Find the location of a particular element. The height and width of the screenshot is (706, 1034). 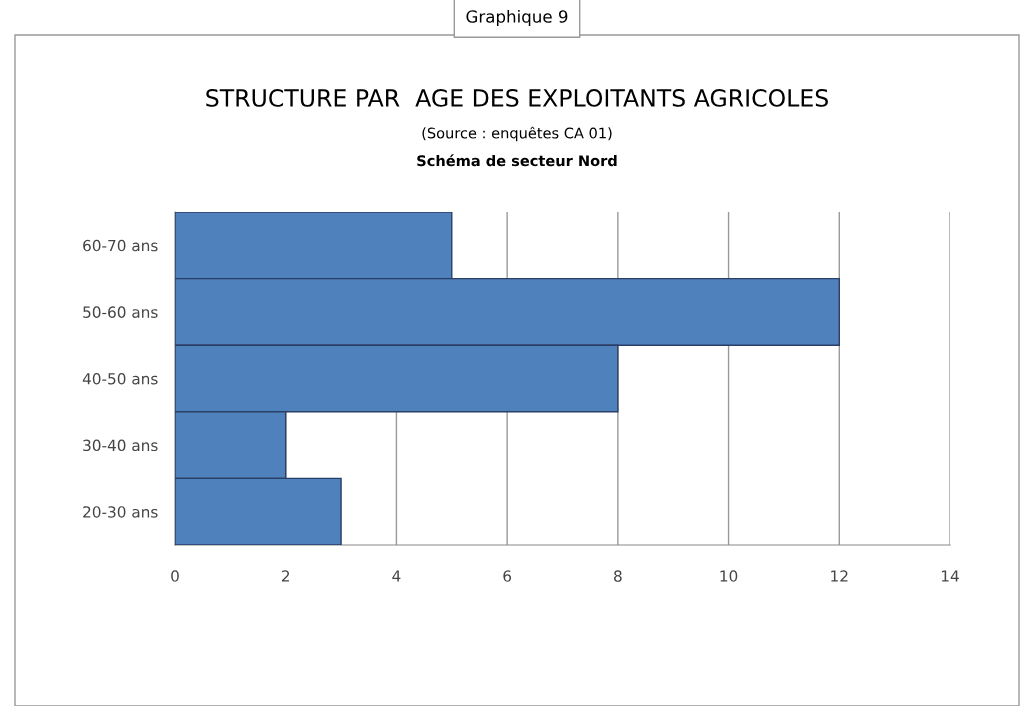

y-tick-label: 50-60 ans is located at coordinates (120, 312).